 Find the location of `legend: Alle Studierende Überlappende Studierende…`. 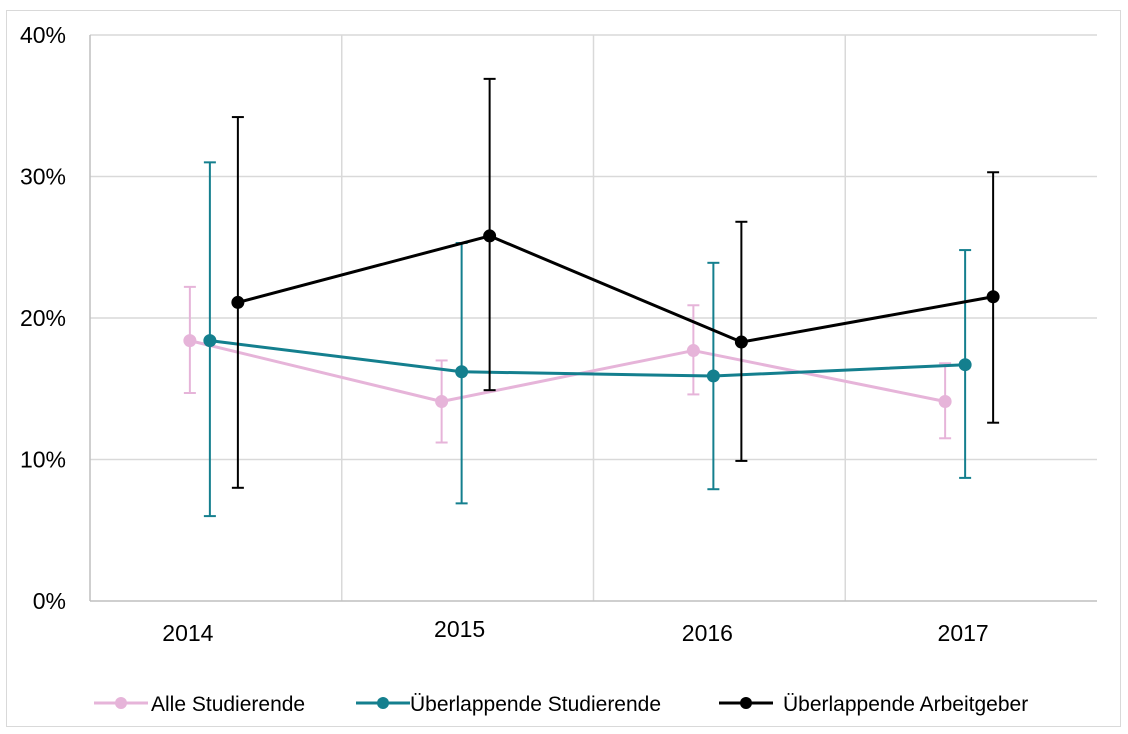

legend: Alle Studierende Überlappende Studierende… is located at coordinates (561, 704).